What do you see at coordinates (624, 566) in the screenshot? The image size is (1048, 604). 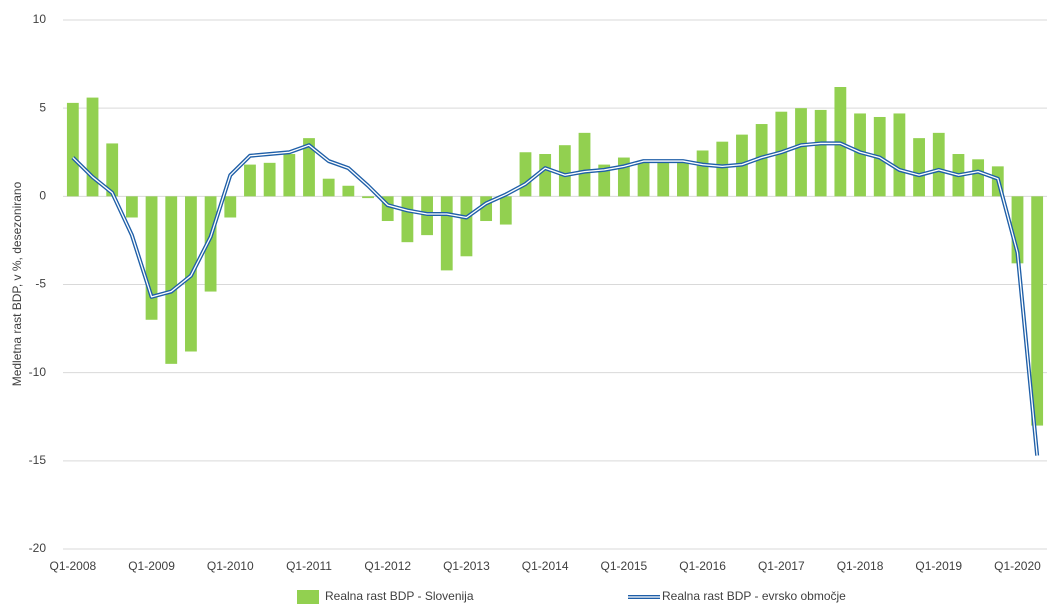 I see `x-tick-label: Q1-2015` at bounding box center [624, 566].